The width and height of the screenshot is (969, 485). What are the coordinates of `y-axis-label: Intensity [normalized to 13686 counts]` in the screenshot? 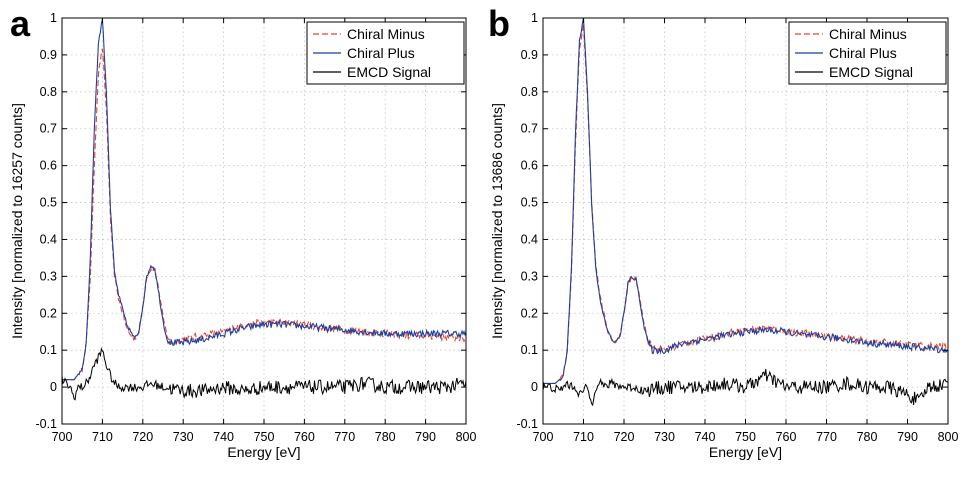 It's located at (497, 221).